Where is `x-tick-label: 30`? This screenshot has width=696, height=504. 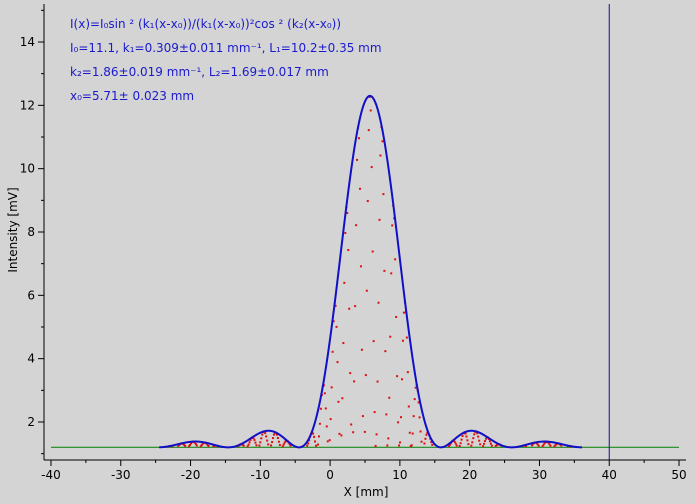
x-tick-label: 30 is located at coordinates (539, 475).